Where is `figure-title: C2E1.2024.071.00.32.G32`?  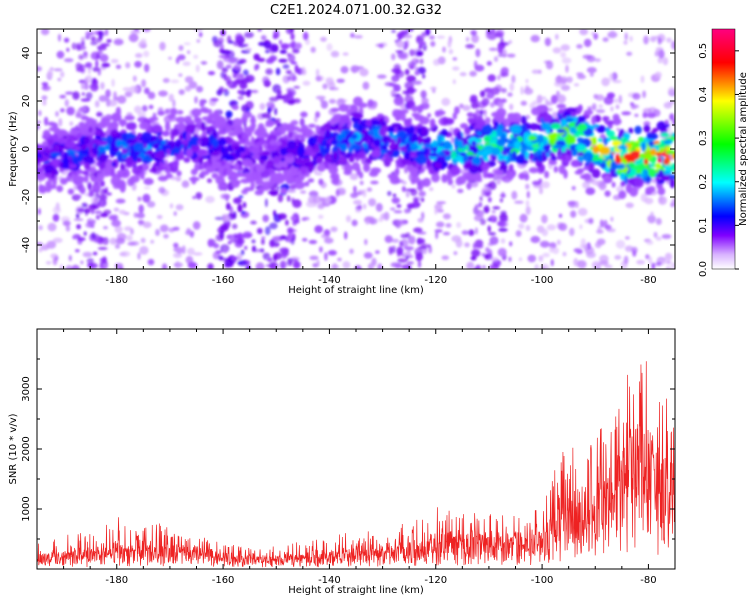 figure-title: C2E1.2024.071.00.32.G32 is located at coordinates (356, 10).